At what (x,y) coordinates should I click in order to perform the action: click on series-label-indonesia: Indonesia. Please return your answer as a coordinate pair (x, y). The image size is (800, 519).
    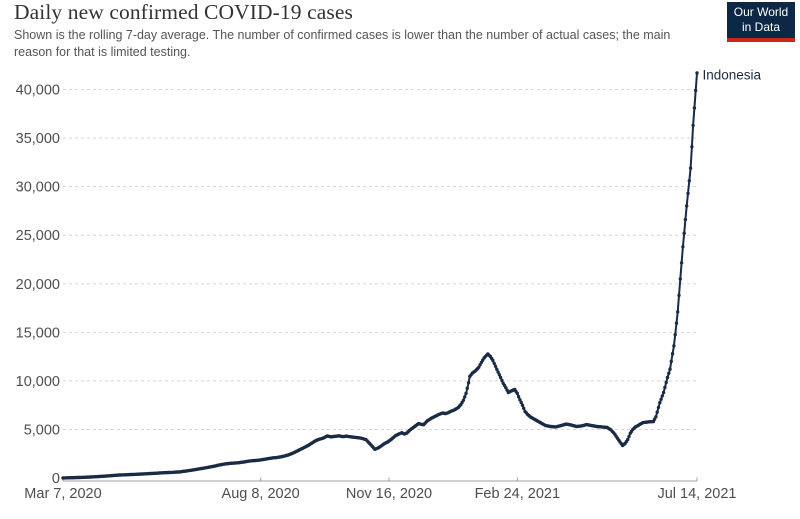
    Looking at the image, I should click on (732, 74).